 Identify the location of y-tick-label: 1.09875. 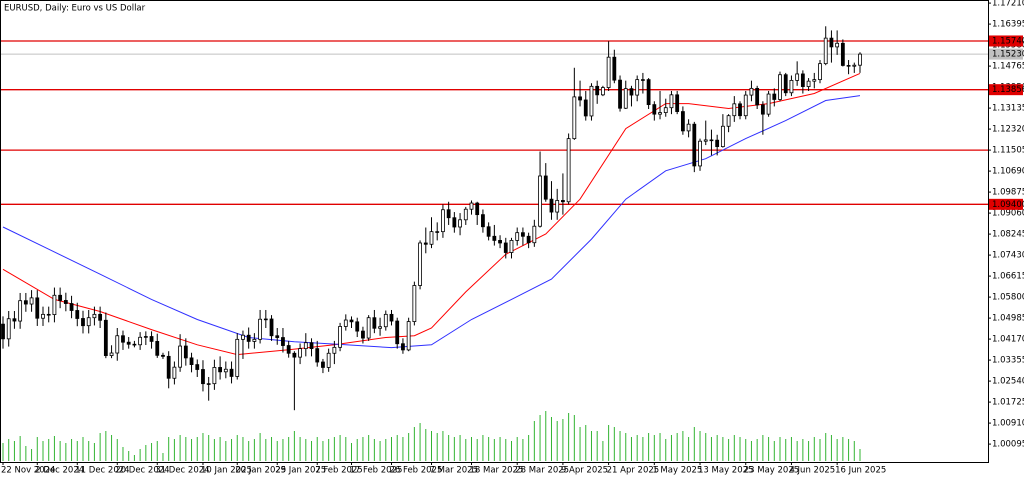
(1008, 193).